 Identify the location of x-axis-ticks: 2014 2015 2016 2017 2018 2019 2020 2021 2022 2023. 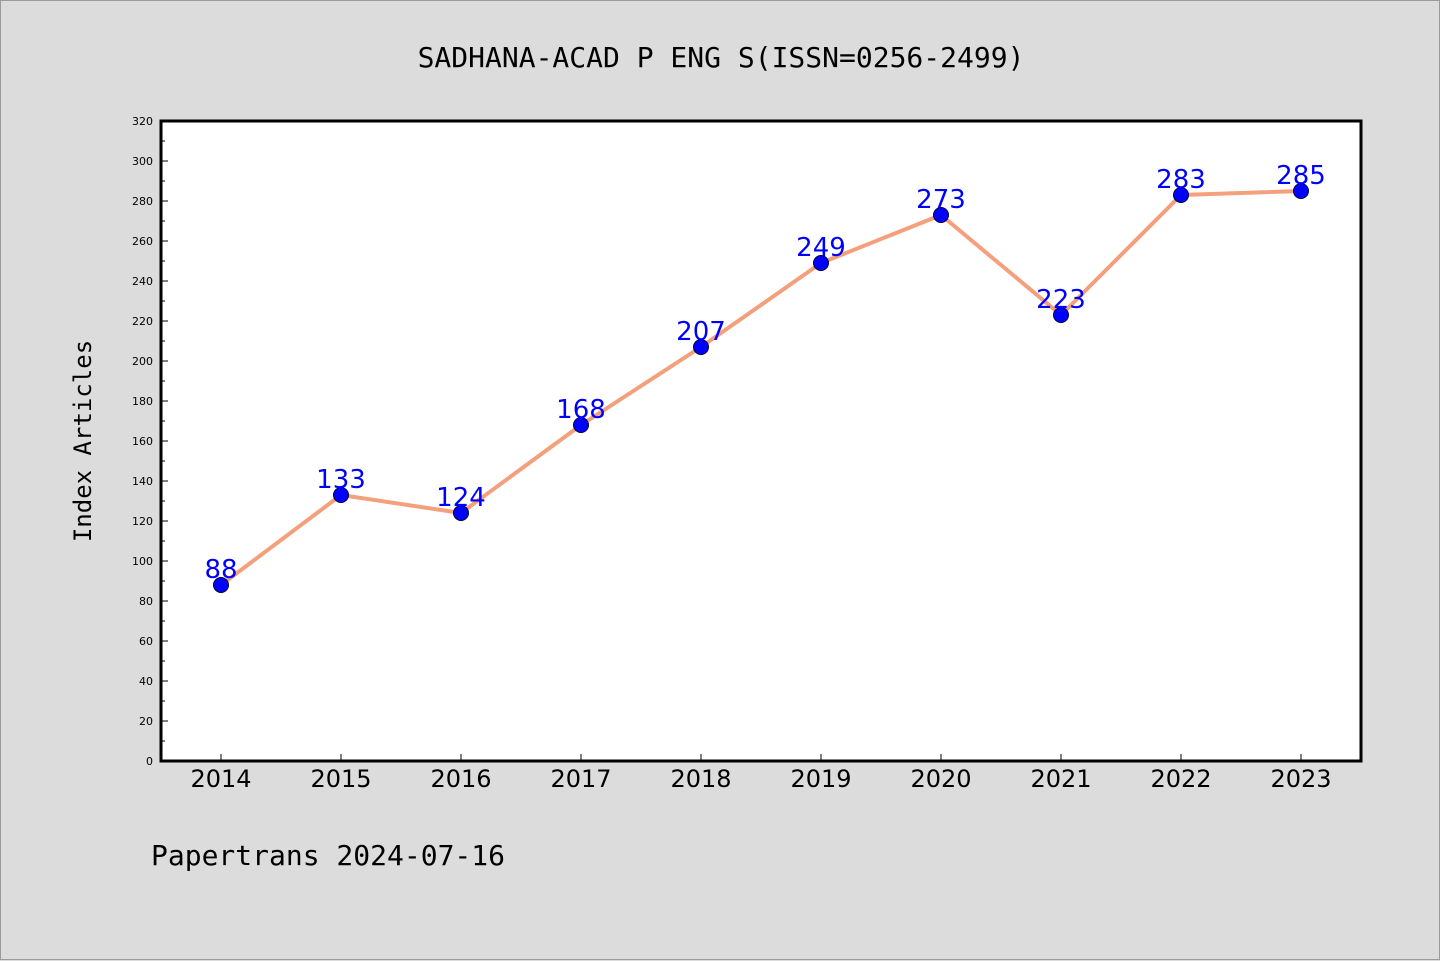
(761, 773).